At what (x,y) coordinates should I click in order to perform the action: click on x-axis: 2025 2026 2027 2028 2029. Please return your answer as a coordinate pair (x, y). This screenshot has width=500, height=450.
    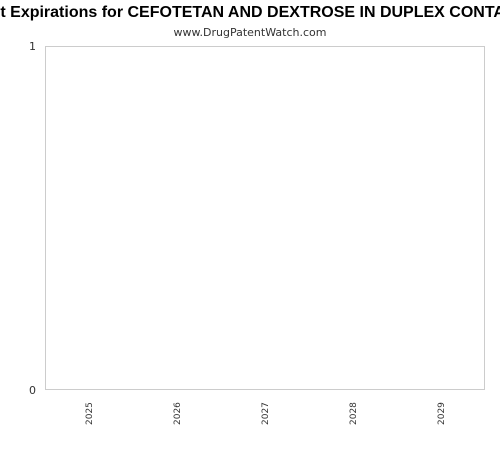
    Looking at the image, I should click on (266, 413).